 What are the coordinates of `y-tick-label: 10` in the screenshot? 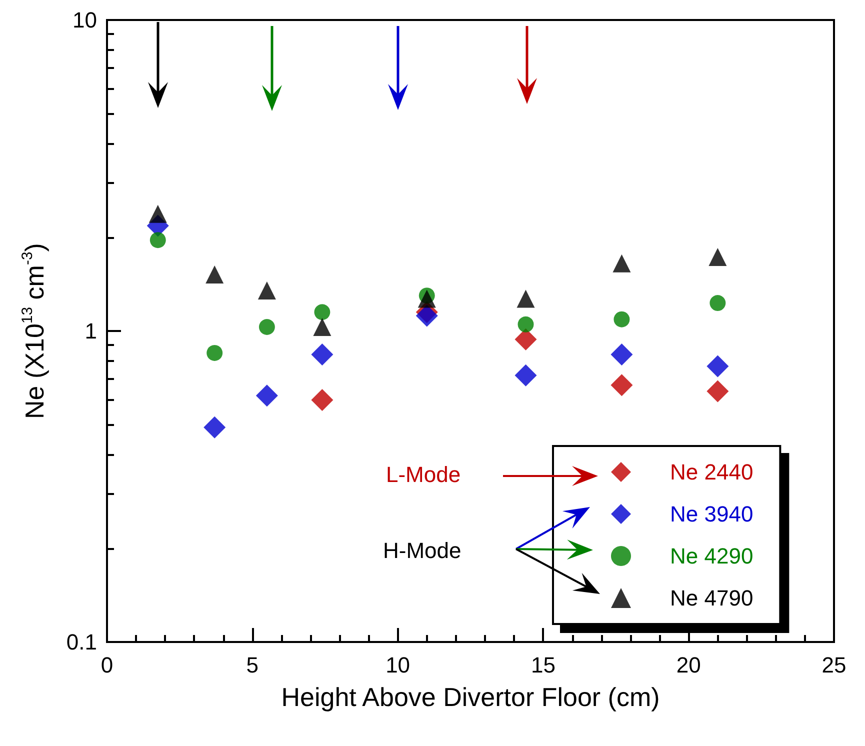 It's located at (84, 20).